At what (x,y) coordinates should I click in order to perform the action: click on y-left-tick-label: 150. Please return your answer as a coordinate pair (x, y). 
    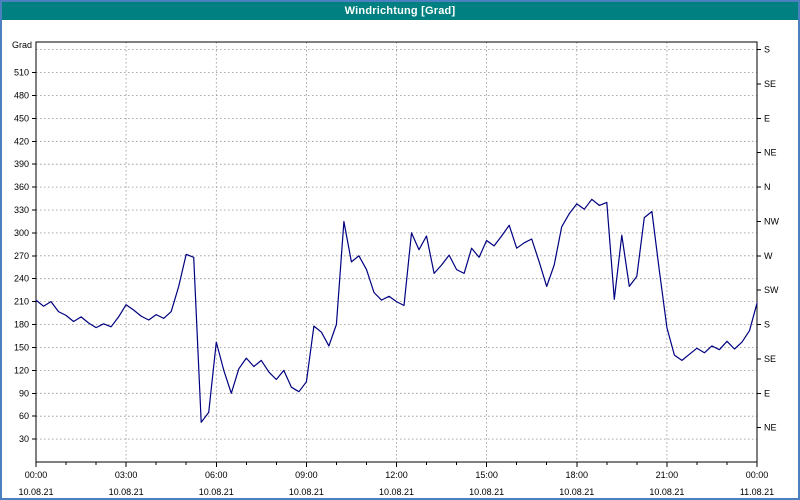
    Looking at the image, I should click on (21, 348).